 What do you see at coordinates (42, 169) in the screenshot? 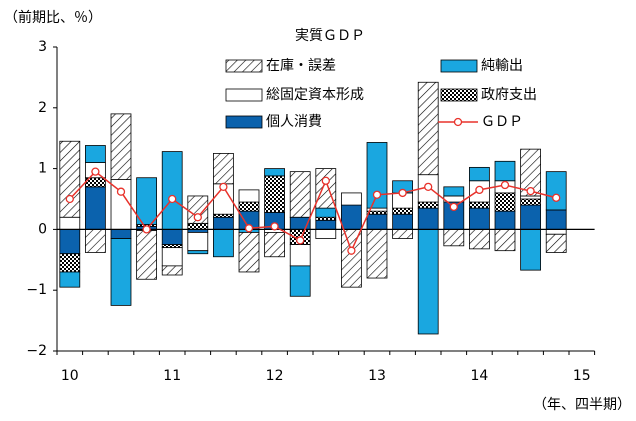
I see `y-tick-label: 1` at bounding box center [42, 169].